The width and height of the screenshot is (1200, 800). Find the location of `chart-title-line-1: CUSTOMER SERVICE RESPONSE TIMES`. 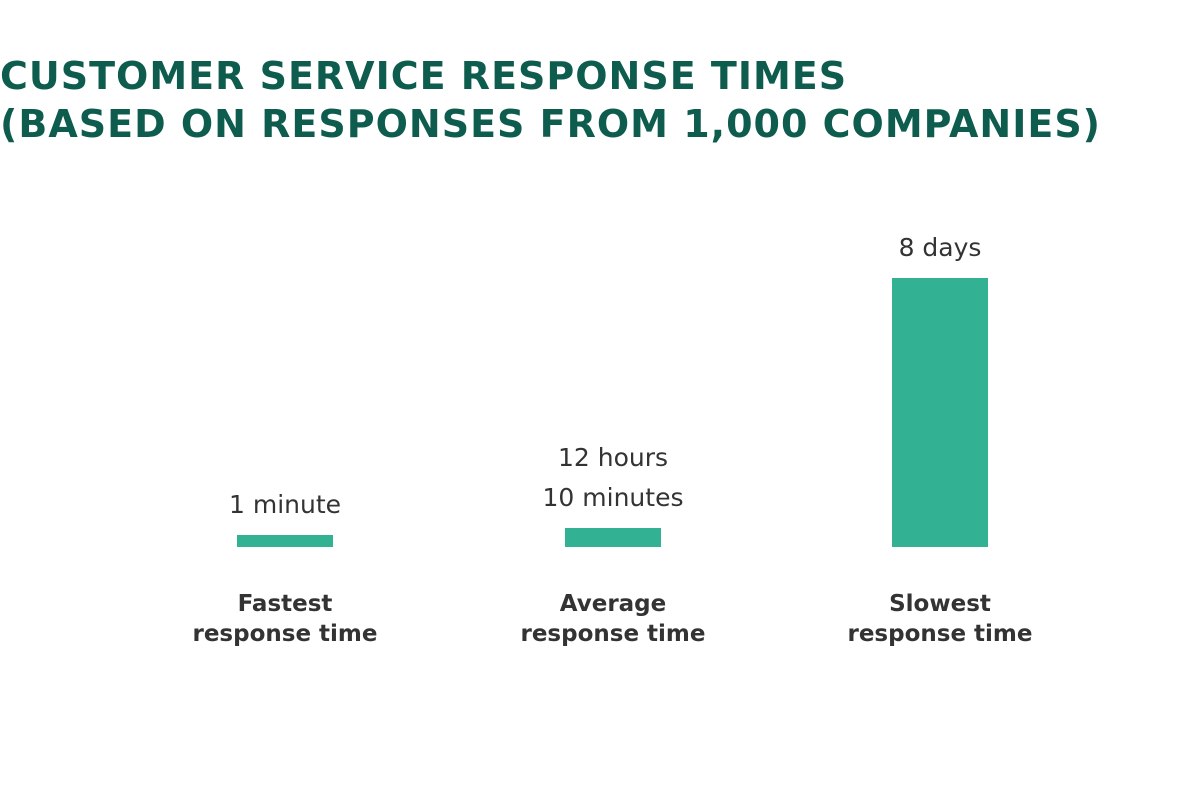

chart-title-line-1: CUSTOMER SERVICE RESPONSE TIMES is located at coordinates (424, 76).